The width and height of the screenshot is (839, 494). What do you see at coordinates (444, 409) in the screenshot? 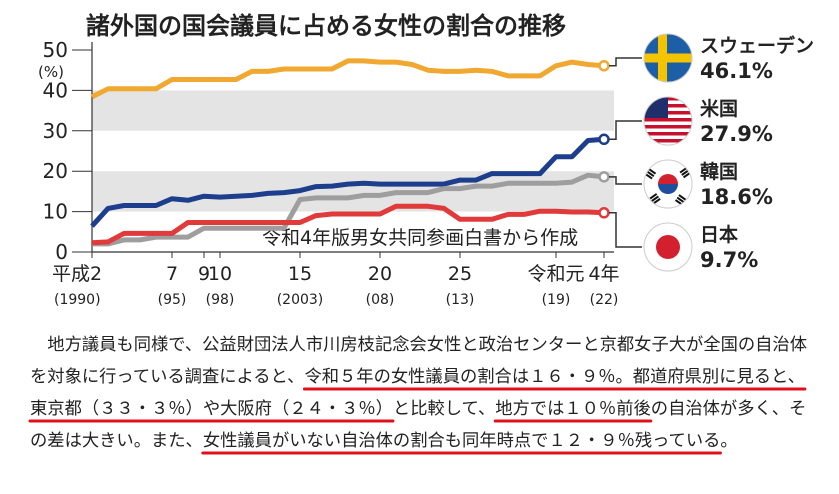
I see `text-segment: と比較して、` at bounding box center [444, 409].